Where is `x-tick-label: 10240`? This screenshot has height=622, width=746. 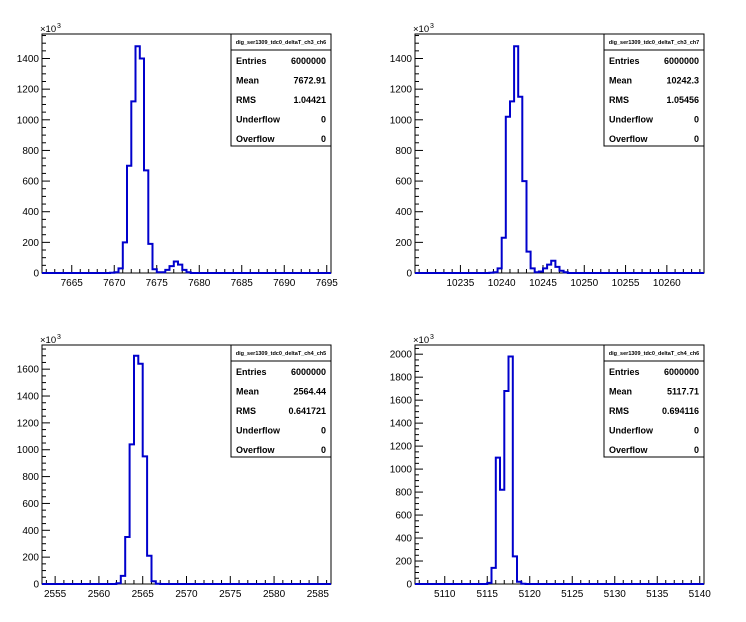
x-tick-label: 10240 is located at coordinates (502, 283).